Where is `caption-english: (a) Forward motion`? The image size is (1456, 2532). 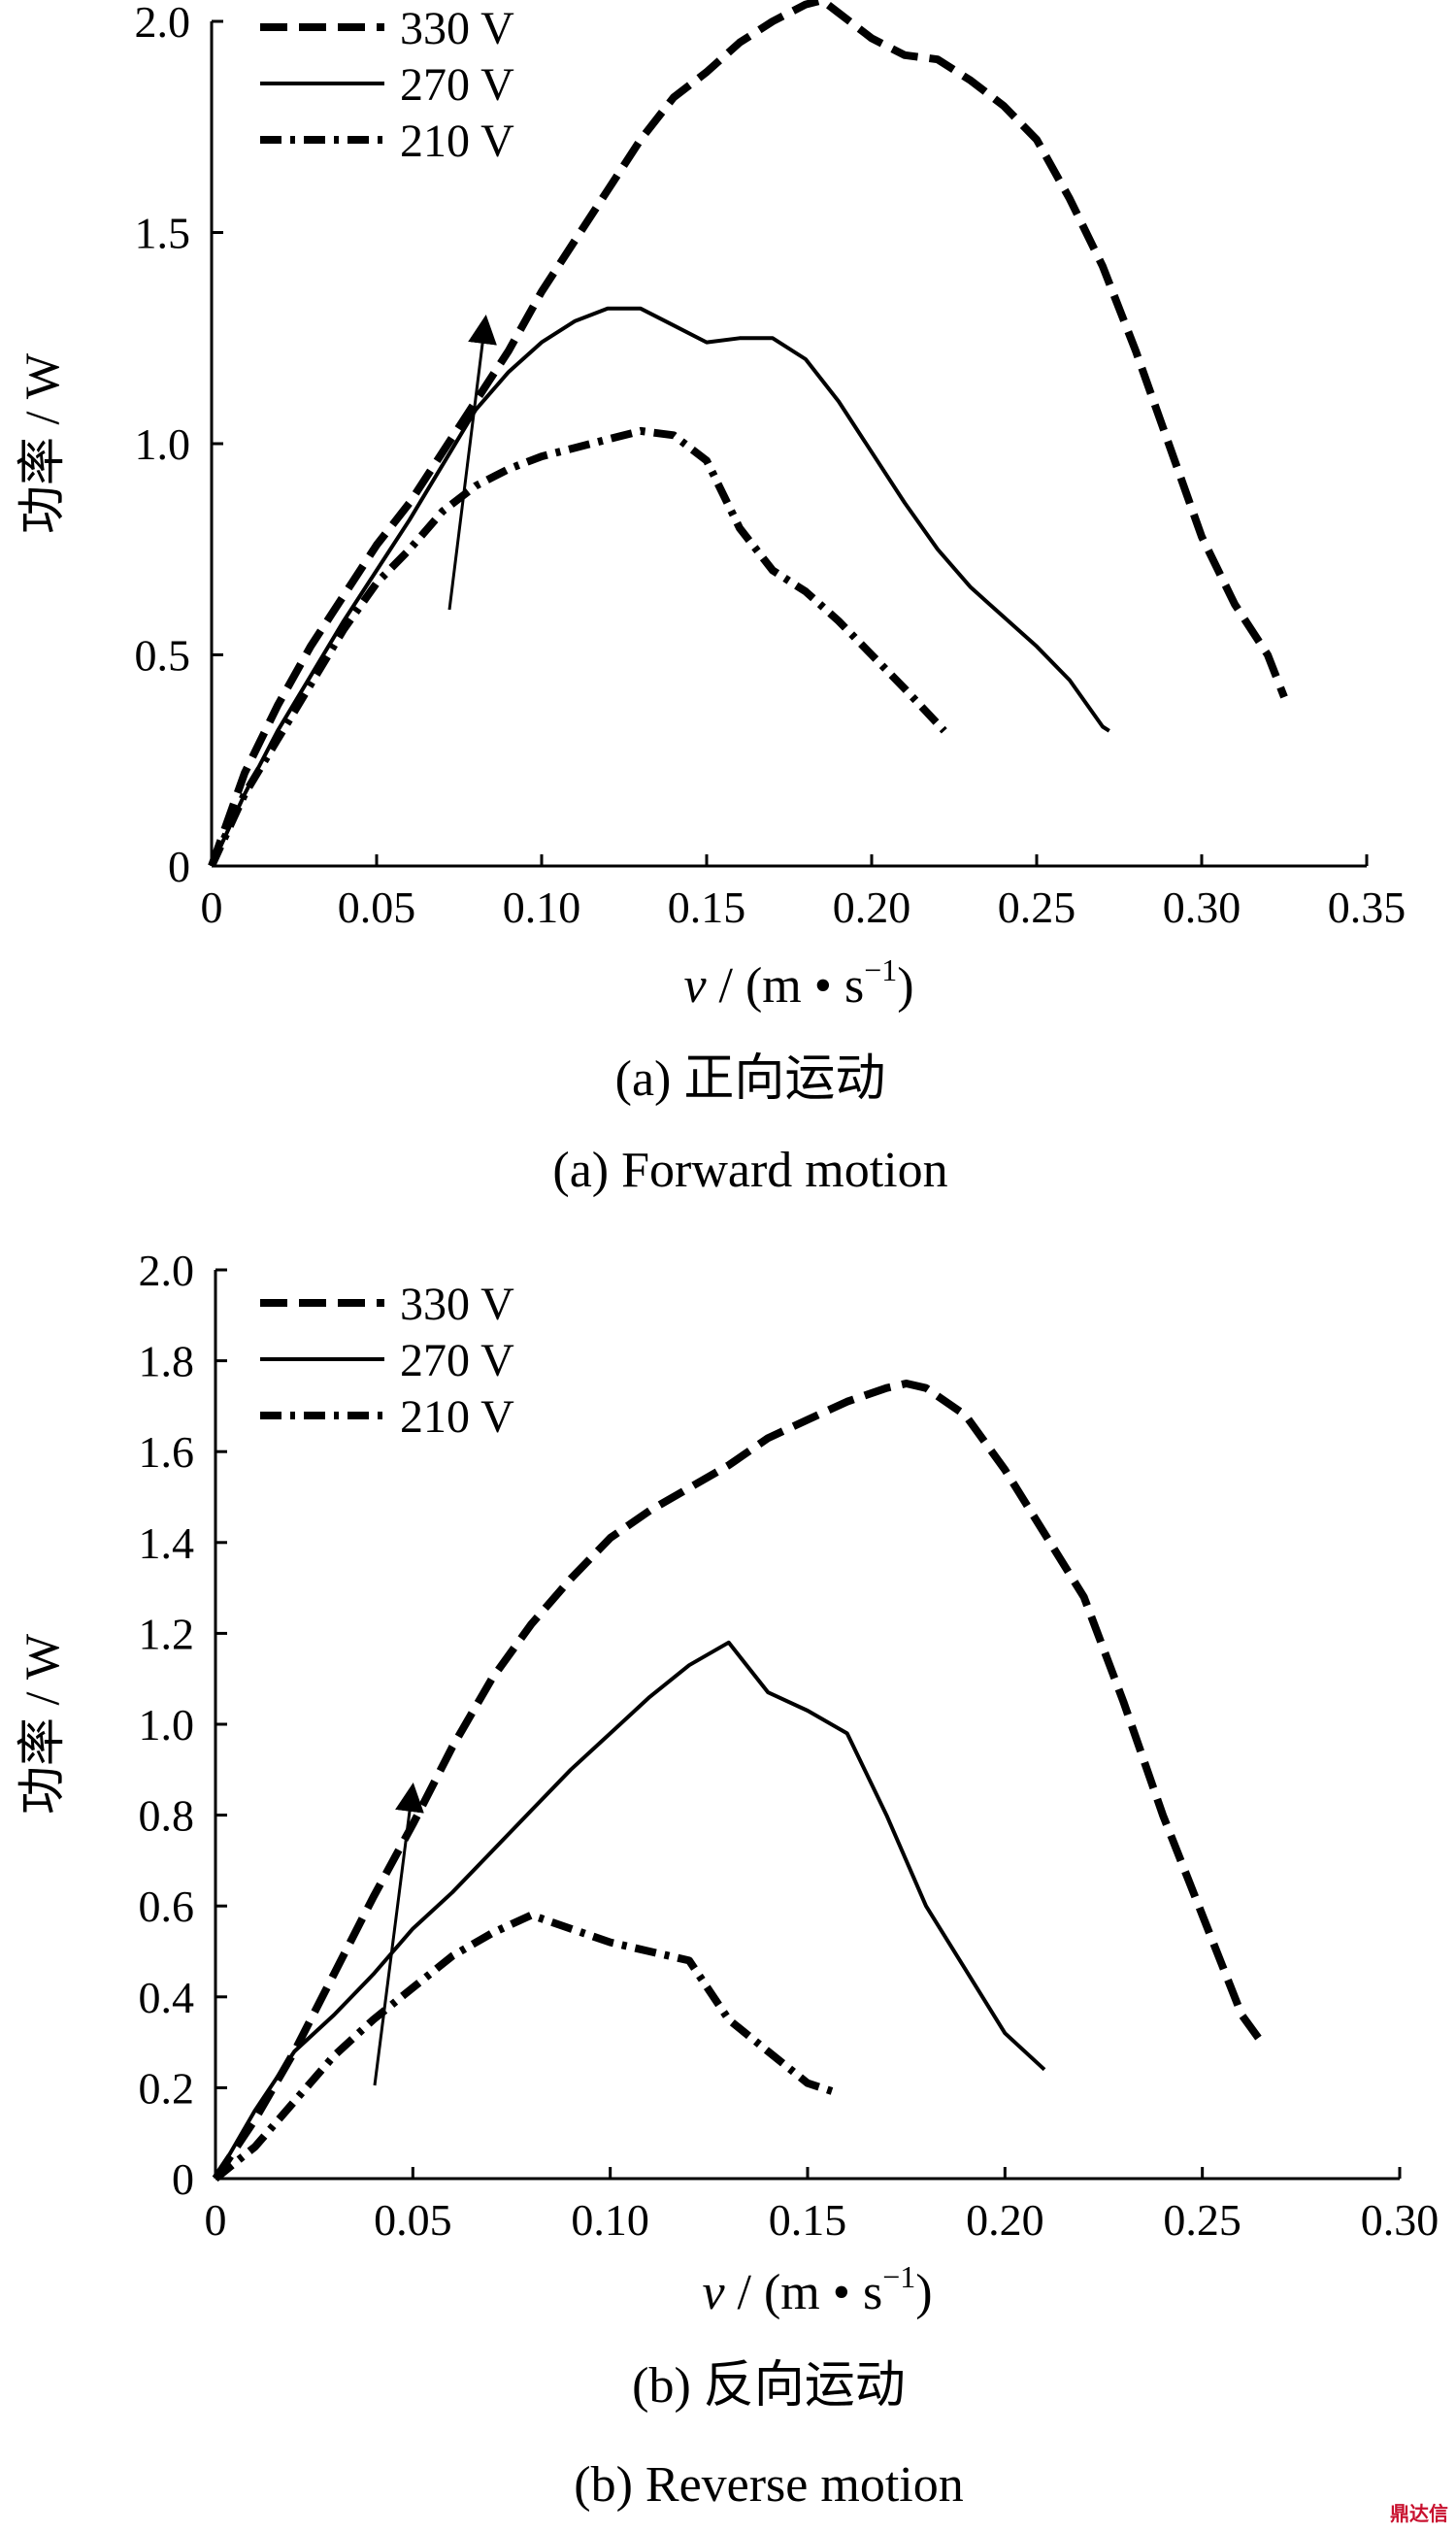 caption-english: (a) Forward motion is located at coordinates (749, 1170).